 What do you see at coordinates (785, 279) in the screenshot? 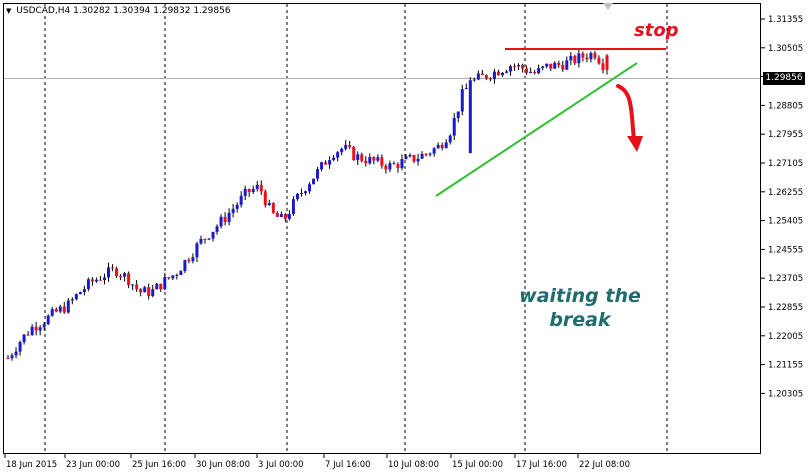
I see `price-tick-label: 1.23705` at bounding box center [785, 279].